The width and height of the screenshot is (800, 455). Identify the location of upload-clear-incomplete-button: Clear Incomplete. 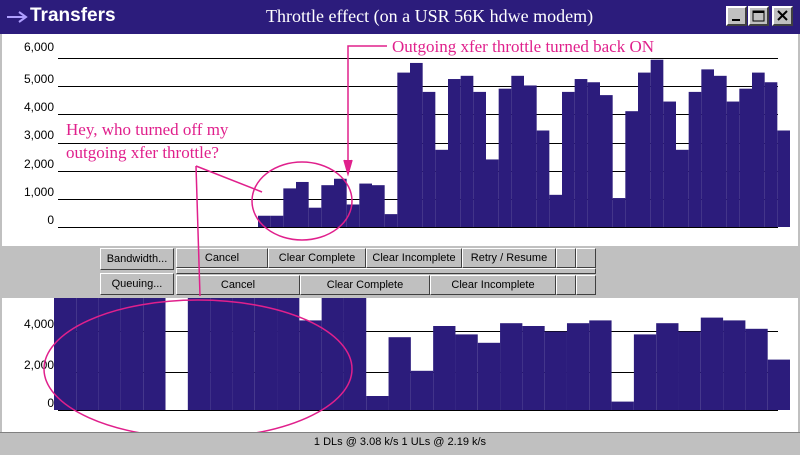
(493, 285).